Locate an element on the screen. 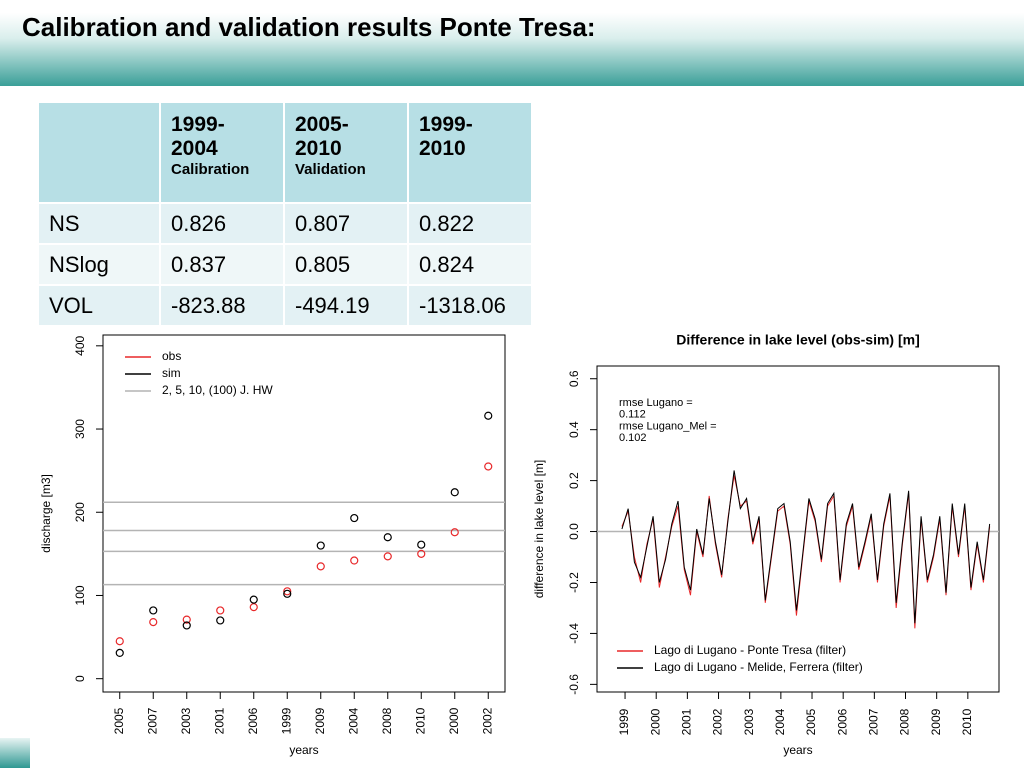 This screenshot has height=768, width=1024. table-row: VOL -823.88 -494.19 -1318.06 is located at coordinates (285, 305).